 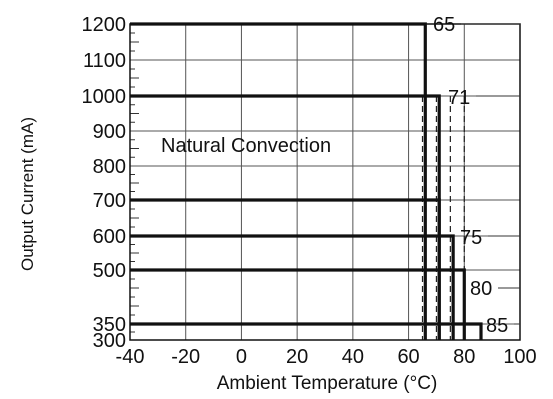 I want to click on y-tick-label: 1000, so click(x=104, y=97).